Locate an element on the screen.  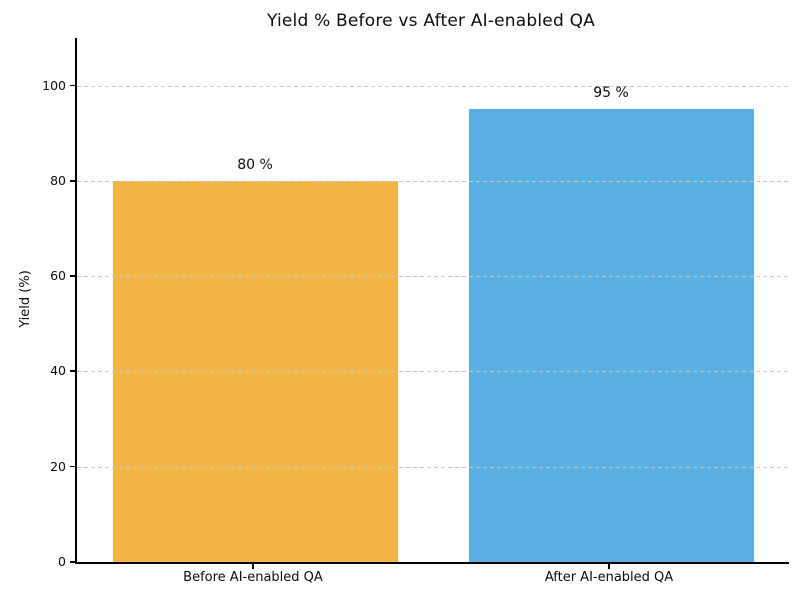
bar-value-label: 95 % is located at coordinates (611, 93).